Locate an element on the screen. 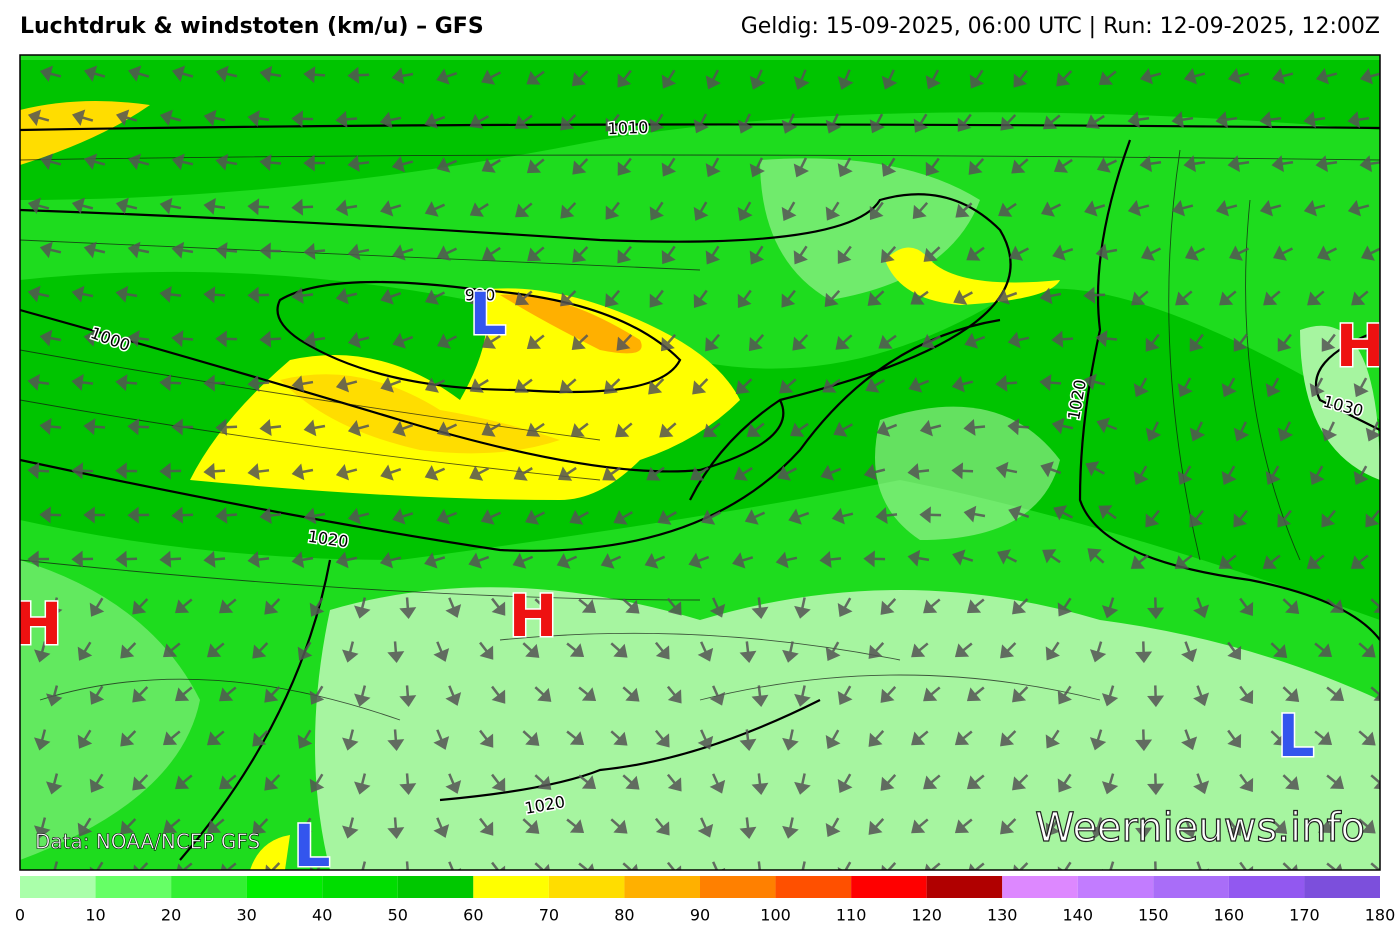  watermark: Weernieuws.info is located at coordinates (1200, 828).